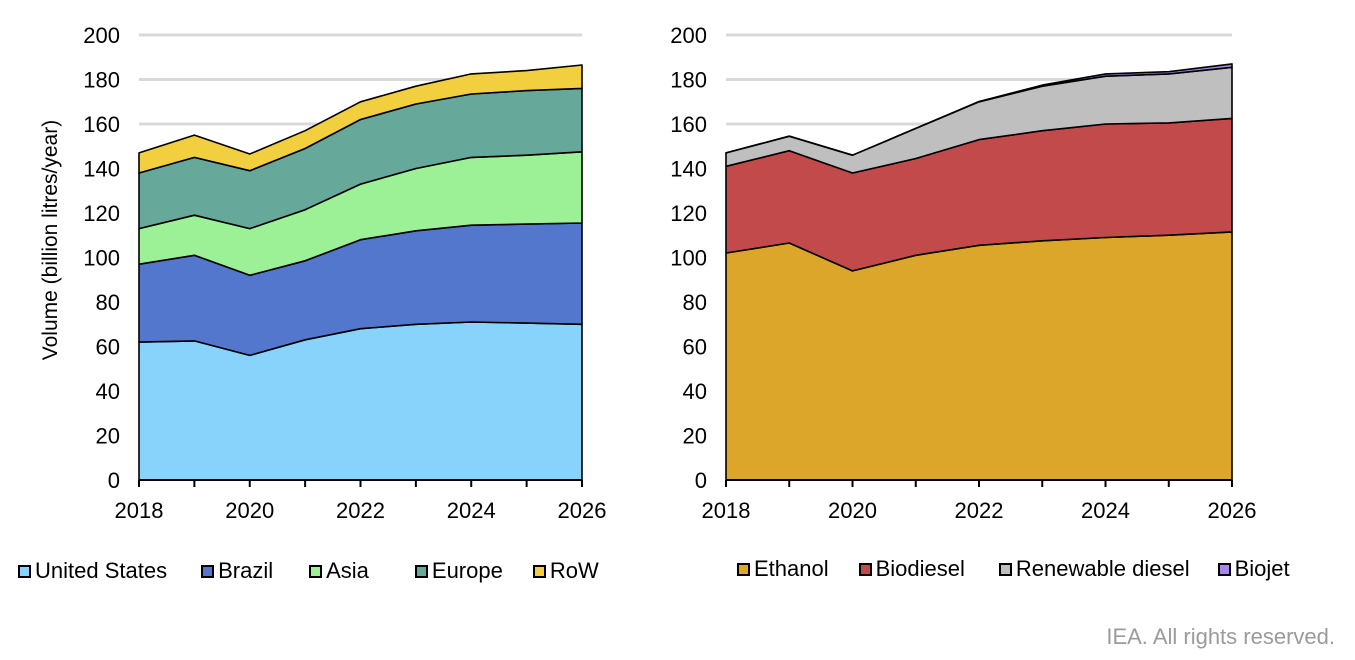  I want to click on legend-item-biojet: Biojet, so click(1253, 569).